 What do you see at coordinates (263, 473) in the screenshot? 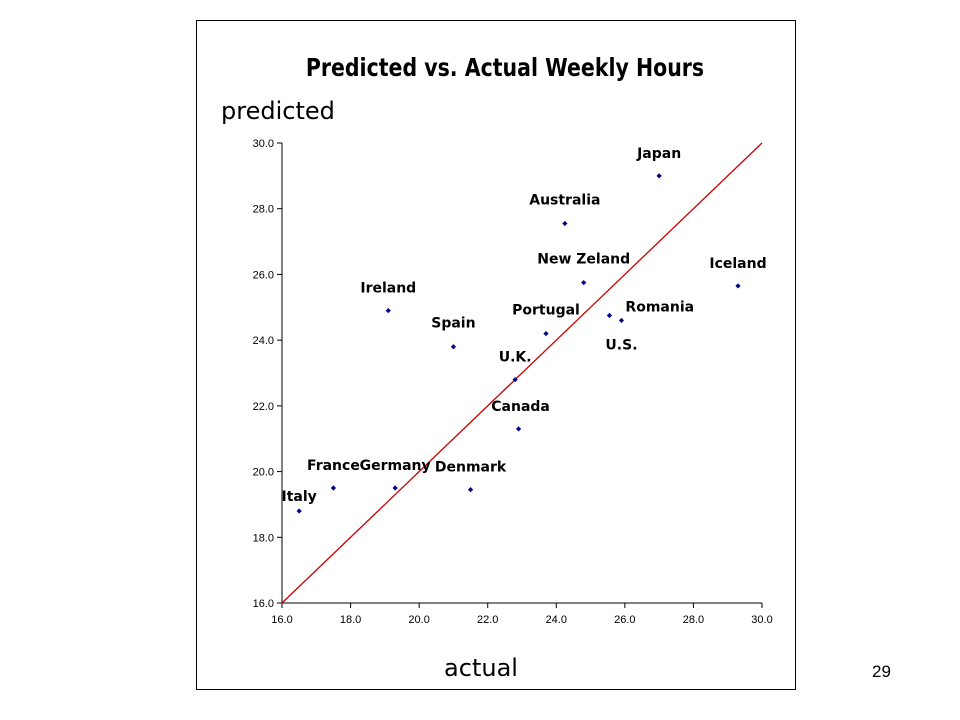
I see `y-tick-label: 20.0` at bounding box center [263, 473].